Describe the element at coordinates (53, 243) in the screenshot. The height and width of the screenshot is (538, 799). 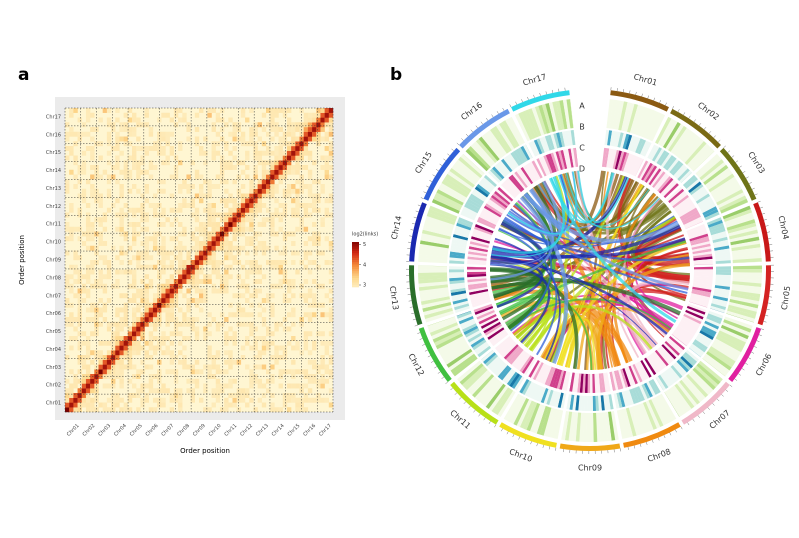
I see `y-tick-label: Chr10` at that location.